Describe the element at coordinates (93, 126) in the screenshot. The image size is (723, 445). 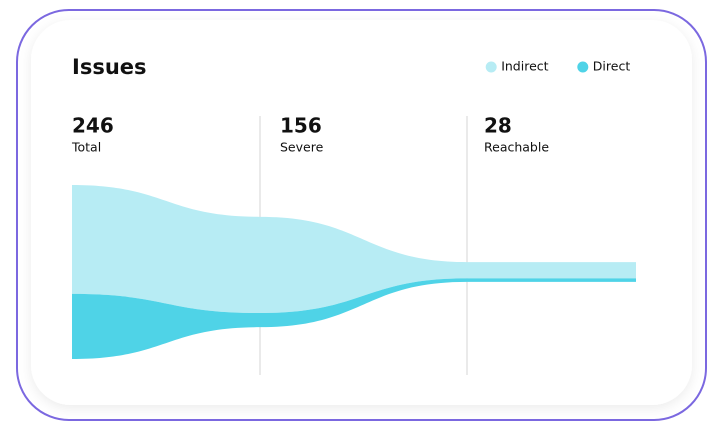
I see `stage-value: 246` at that location.